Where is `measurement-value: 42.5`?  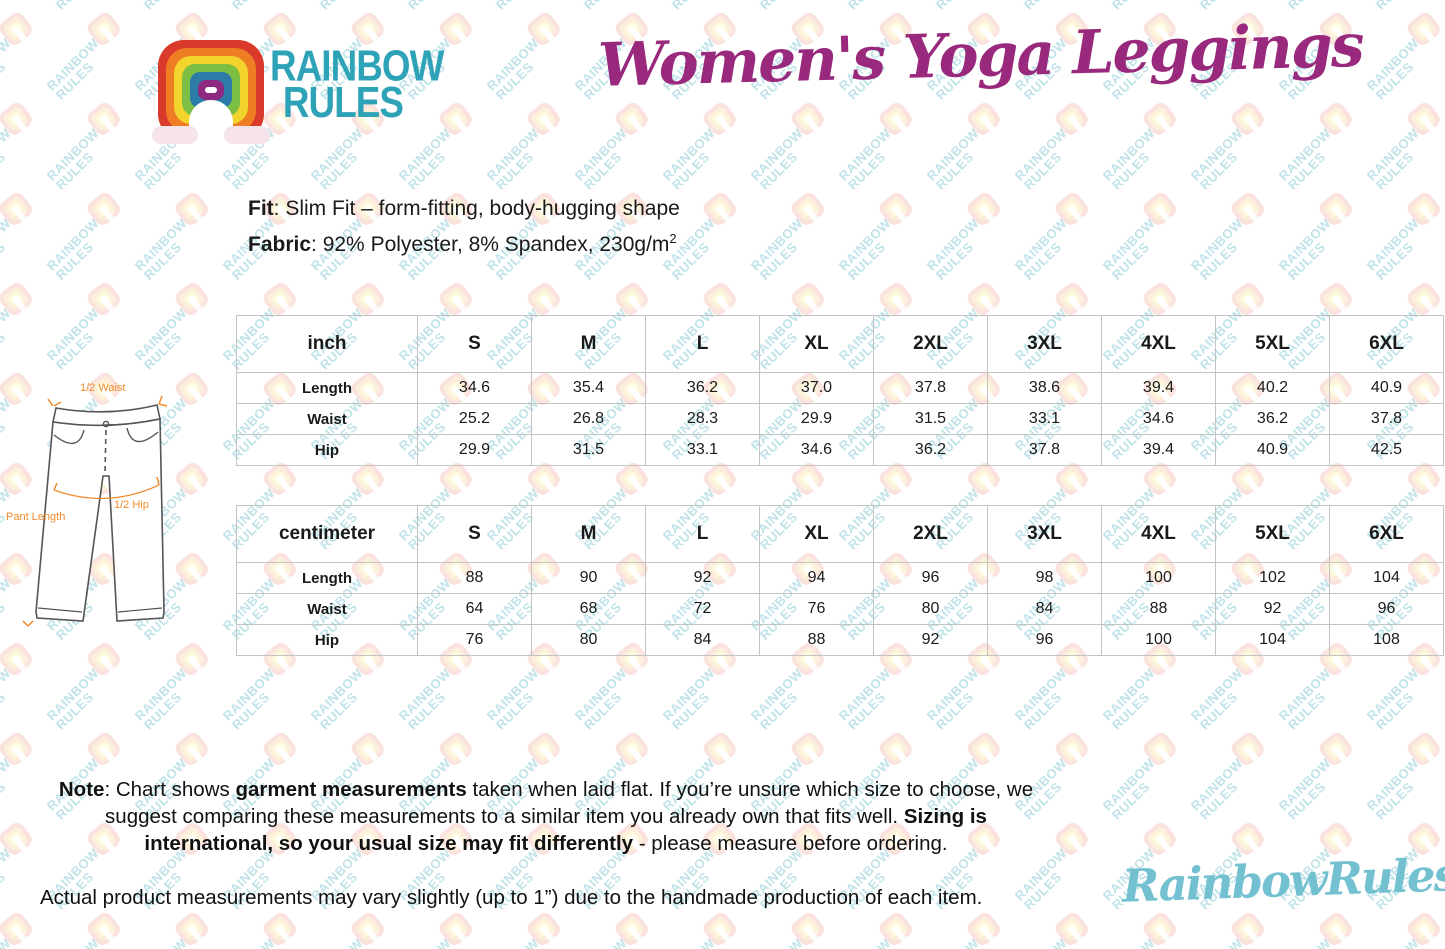
measurement-value: 42.5 is located at coordinates (1386, 450).